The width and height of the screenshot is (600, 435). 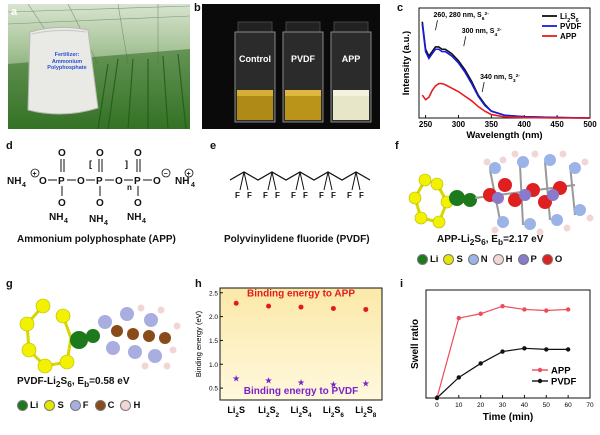 What do you see at coordinates (508, 417) in the screenshot?
I see `x-axis-label: Time (min)` at bounding box center [508, 417].